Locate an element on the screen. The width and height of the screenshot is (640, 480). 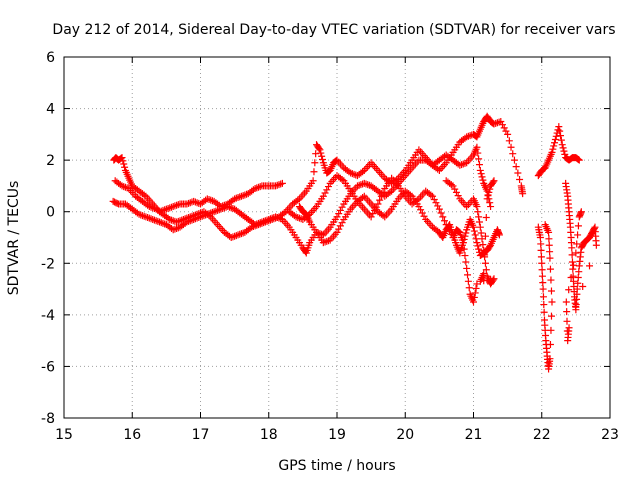
series-trace-h is located at coordinates (545, 297).